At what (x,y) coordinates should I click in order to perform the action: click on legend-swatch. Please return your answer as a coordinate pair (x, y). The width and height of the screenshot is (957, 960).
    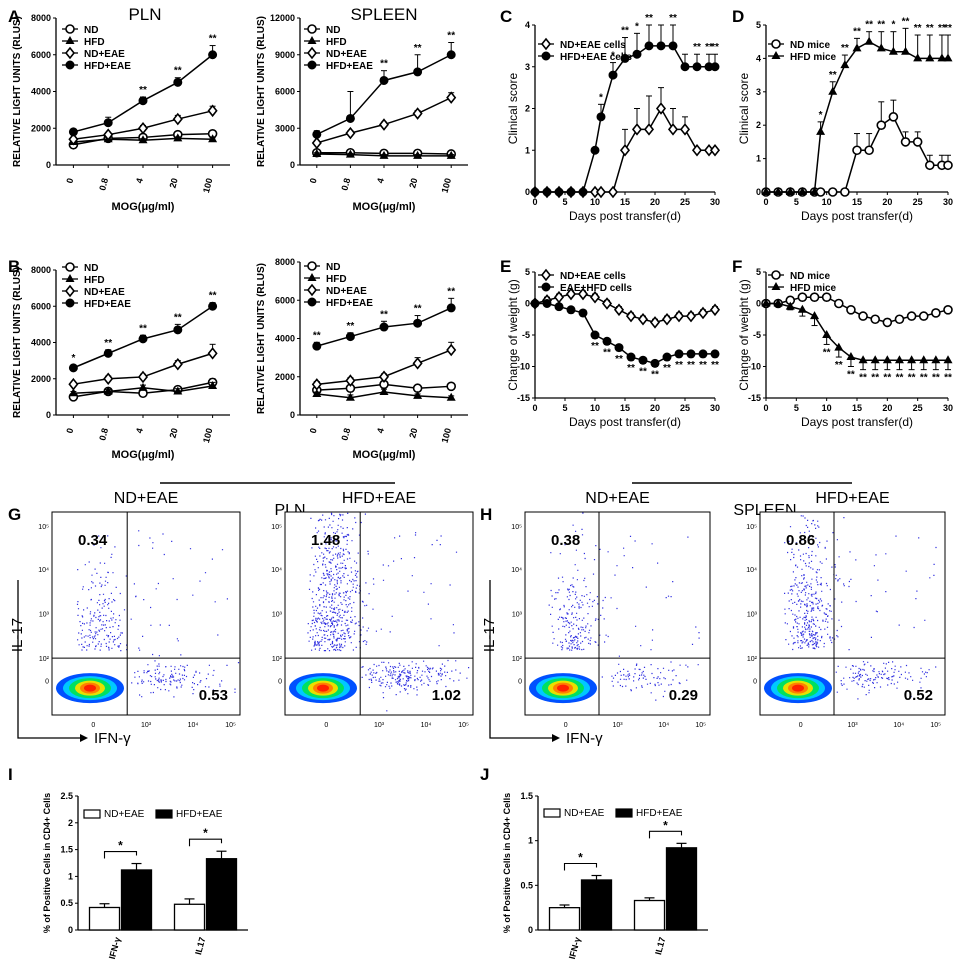
    Looking at the image, I should click on (164, 814).